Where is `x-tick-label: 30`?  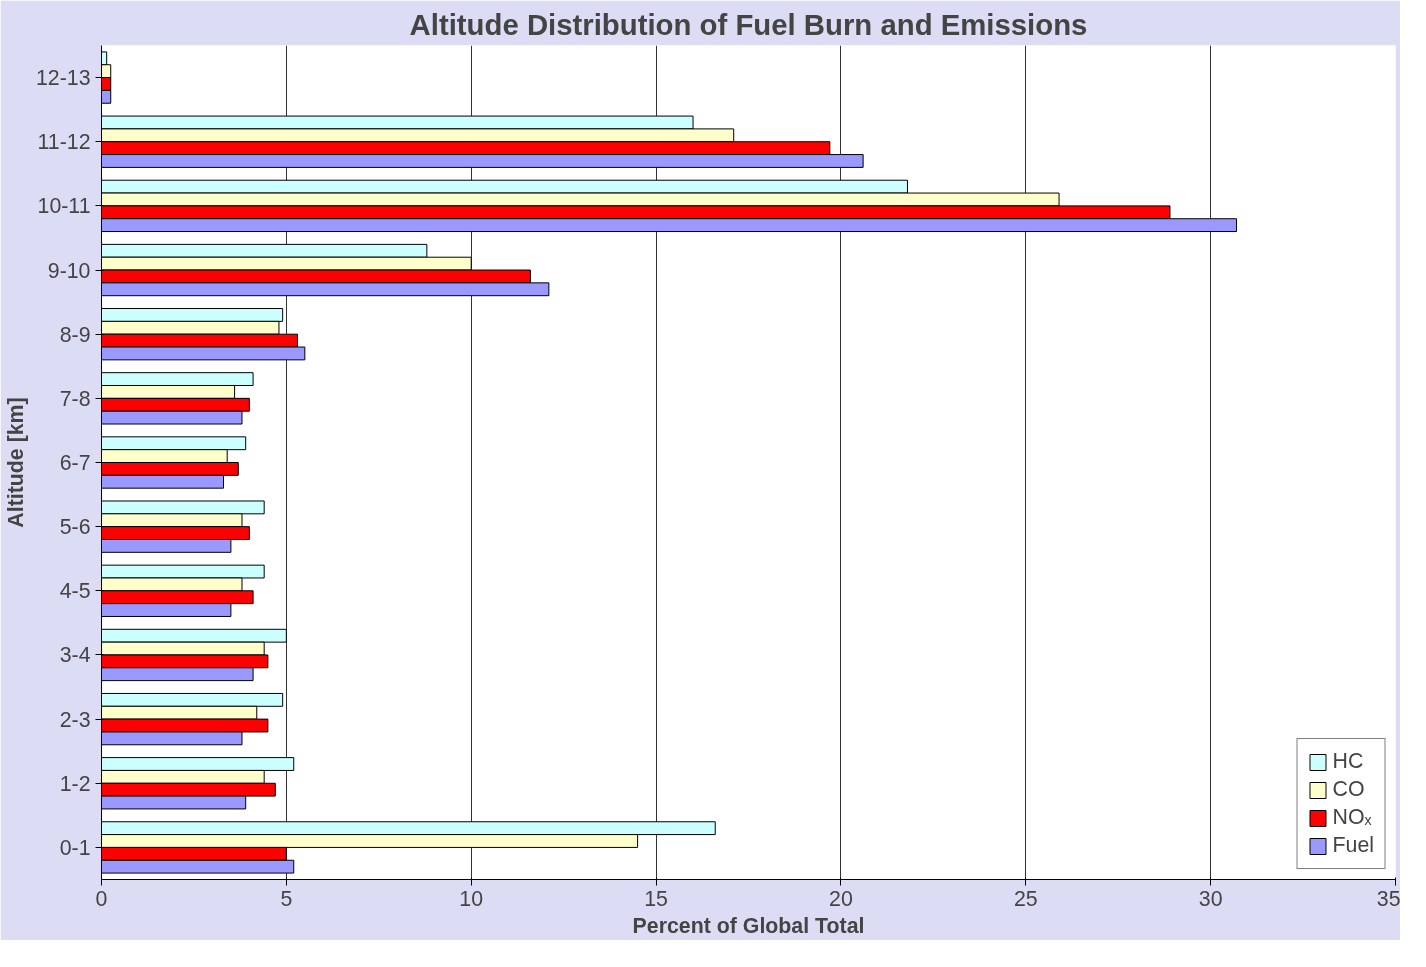 x-tick-label: 30 is located at coordinates (1210, 898).